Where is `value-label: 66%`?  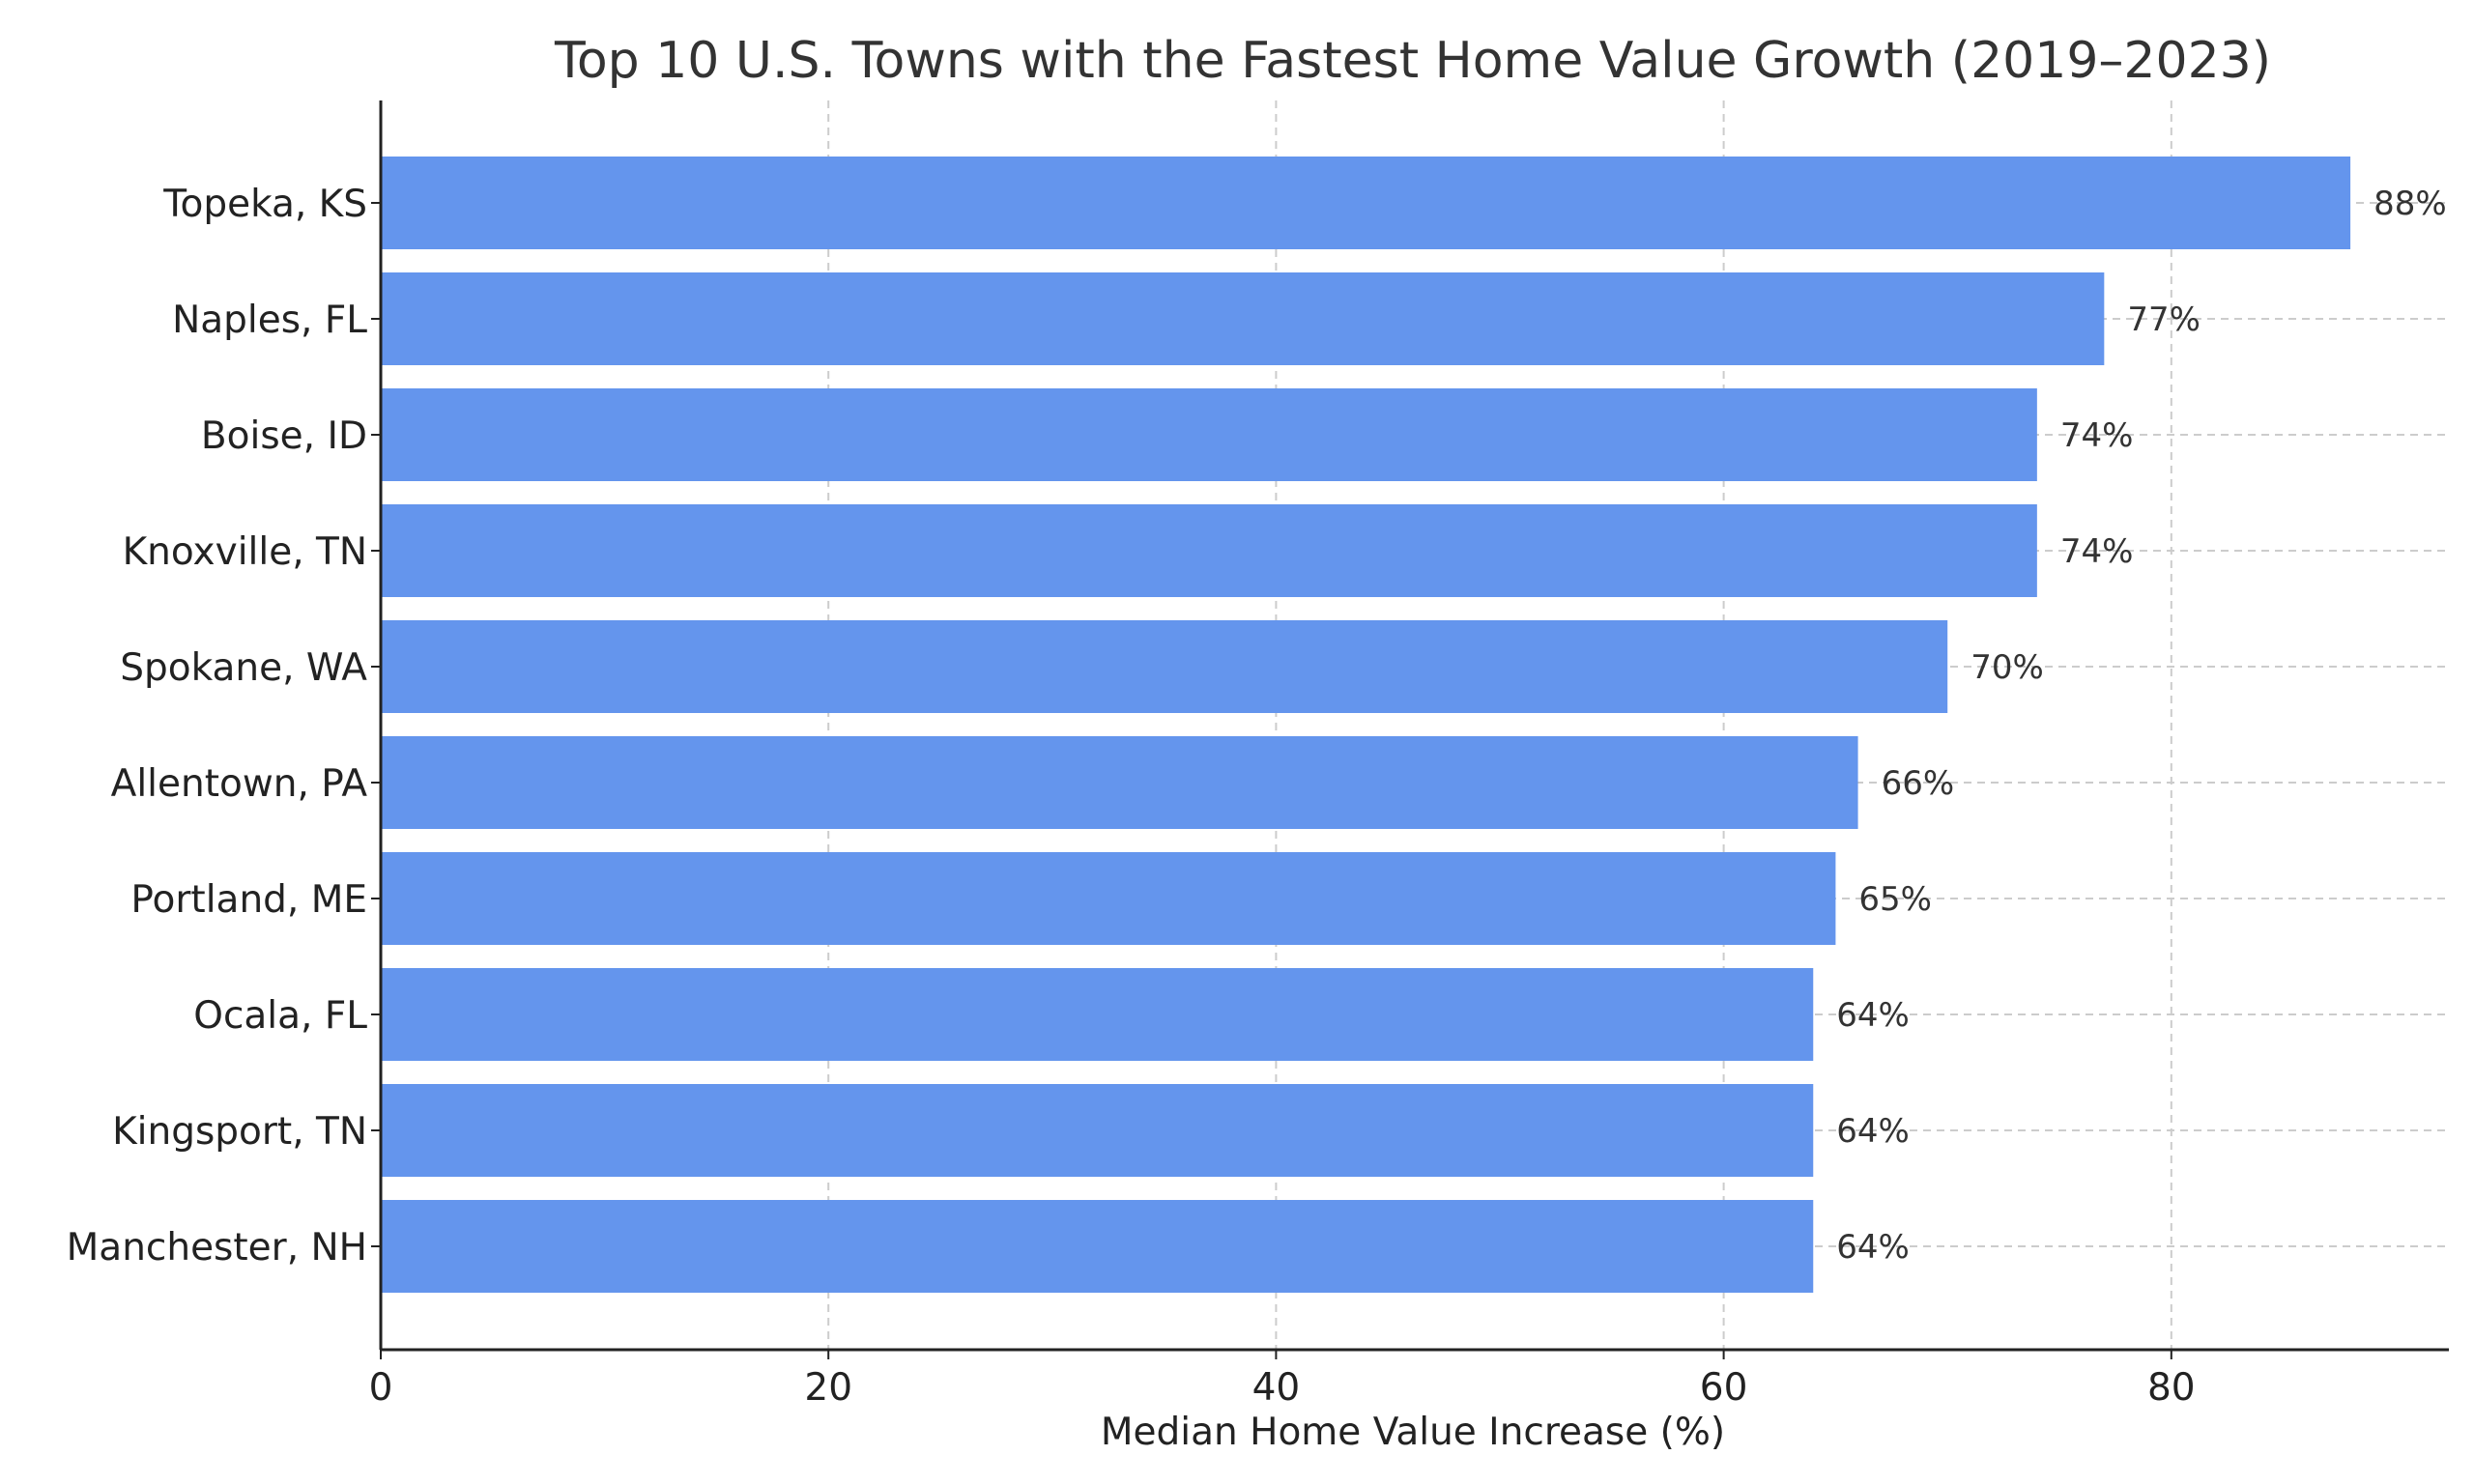
value-label: 66% is located at coordinates (1919, 783).